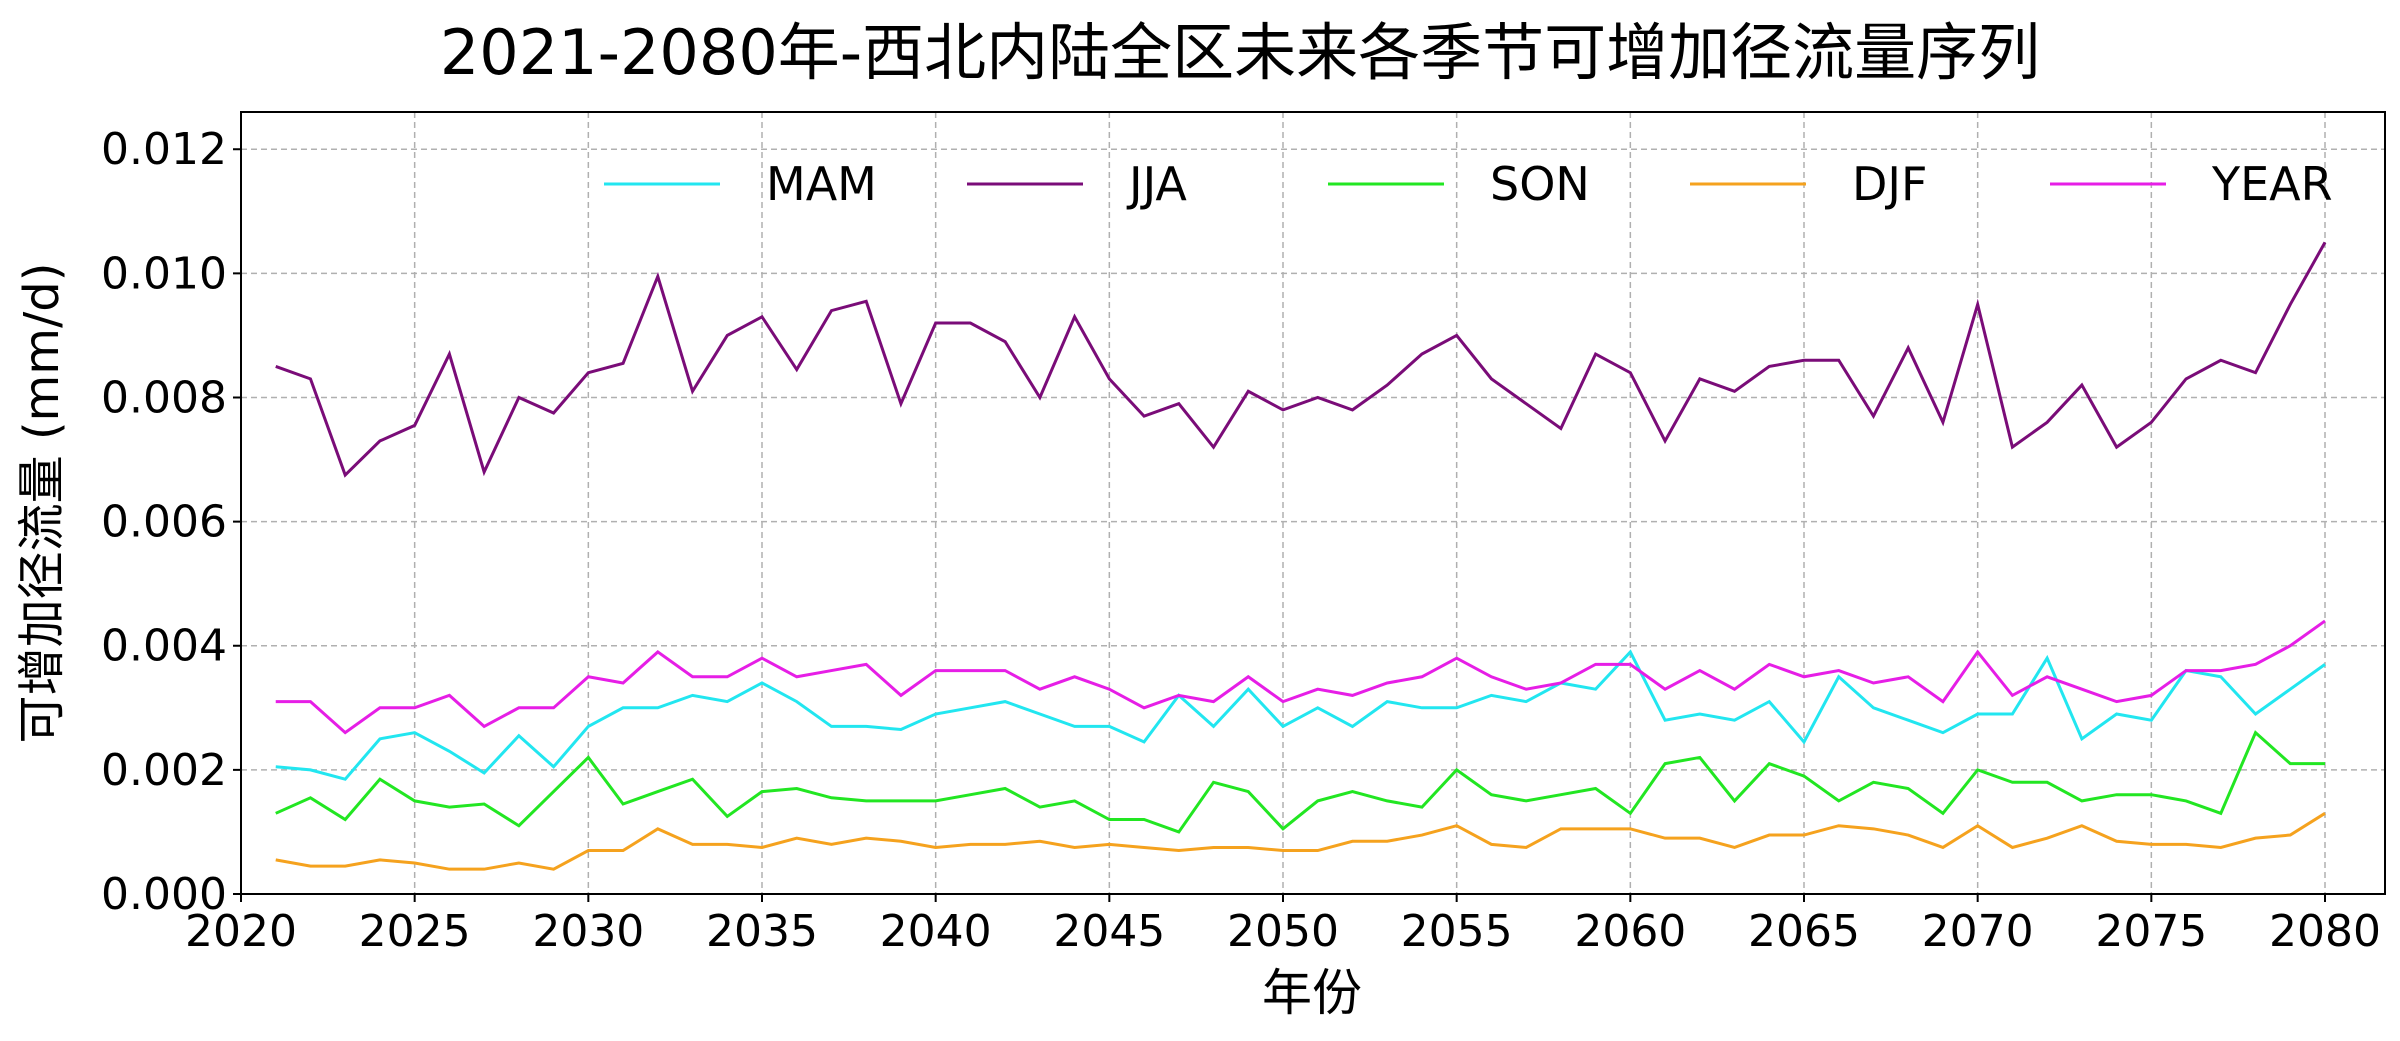  What do you see at coordinates (1300, 677) in the screenshot?
I see `series-line-year` at bounding box center [1300, 677].